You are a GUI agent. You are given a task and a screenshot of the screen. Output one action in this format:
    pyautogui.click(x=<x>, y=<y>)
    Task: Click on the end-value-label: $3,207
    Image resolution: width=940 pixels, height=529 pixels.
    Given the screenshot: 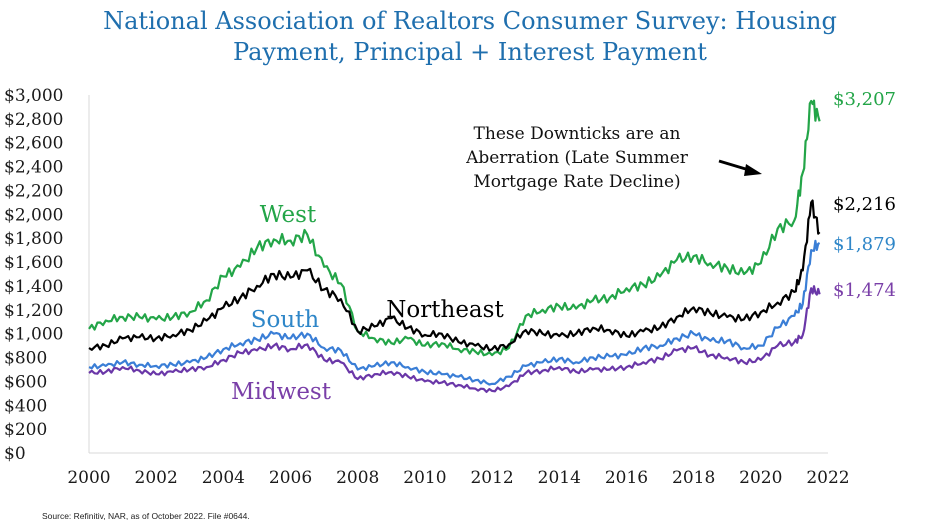 What is the action you would take?
    pyautogui.click(x=864, y=99)
    